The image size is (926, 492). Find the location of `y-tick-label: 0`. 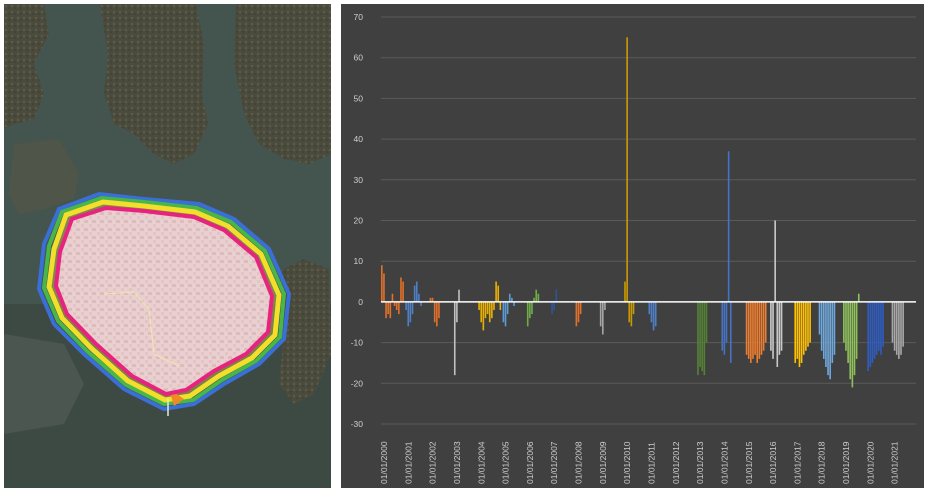

y-tick-label: 0 is located at coordinates (360, 302).